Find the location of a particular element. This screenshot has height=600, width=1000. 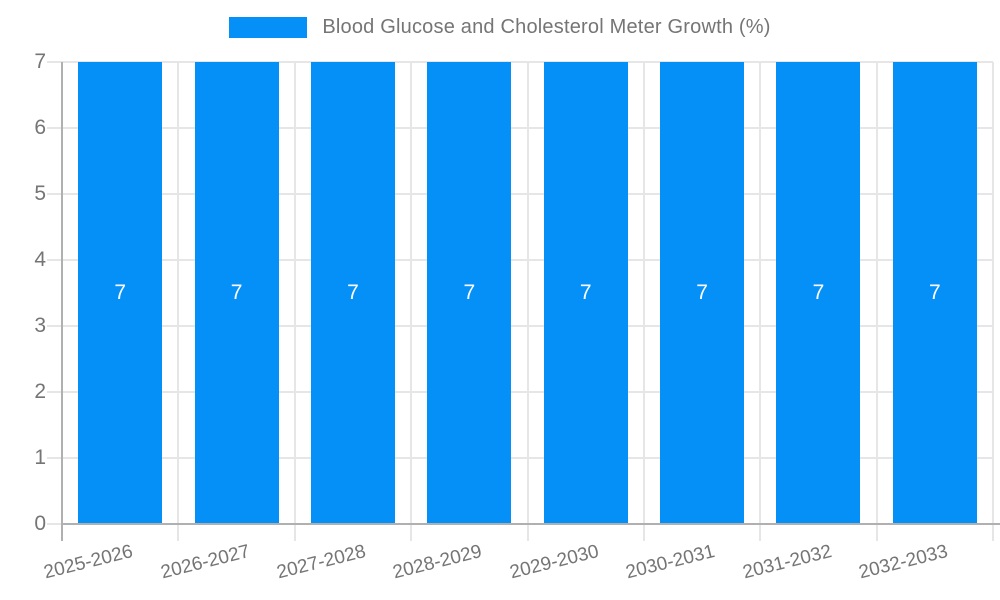

category-slot: 7 2032-2033 is located at coordinates (925, 322).